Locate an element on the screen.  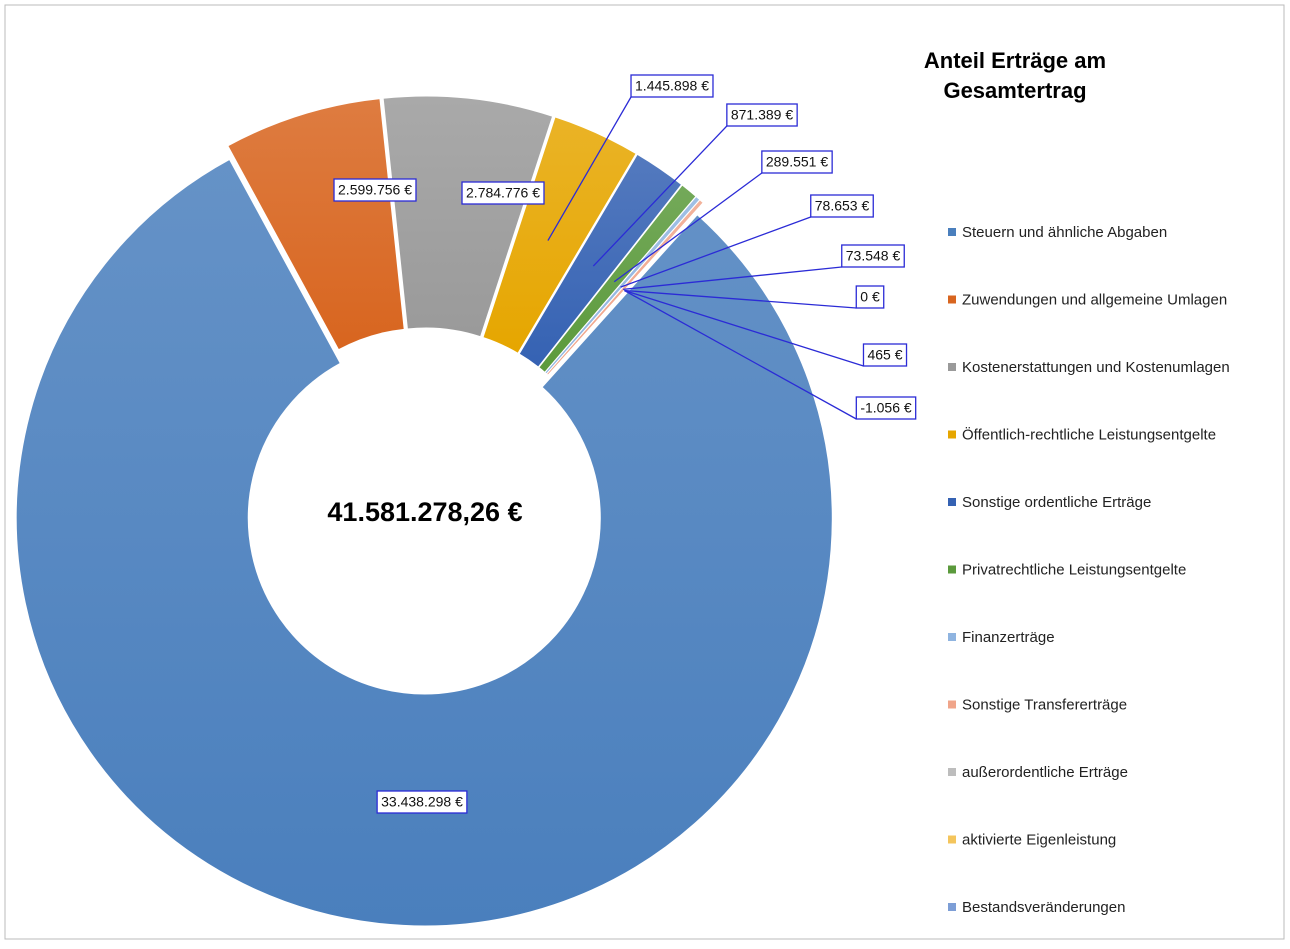
data-label: 0 € is located at coordinates (870, 297).